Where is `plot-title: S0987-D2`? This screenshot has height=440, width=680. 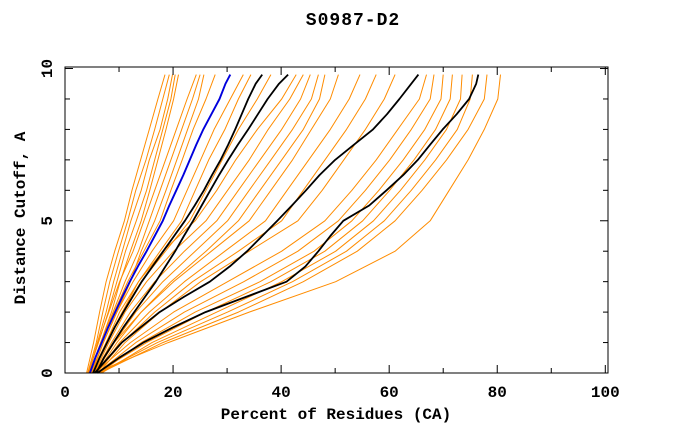 plot-title: S0987-D2 is located at coordinates (353, 21).